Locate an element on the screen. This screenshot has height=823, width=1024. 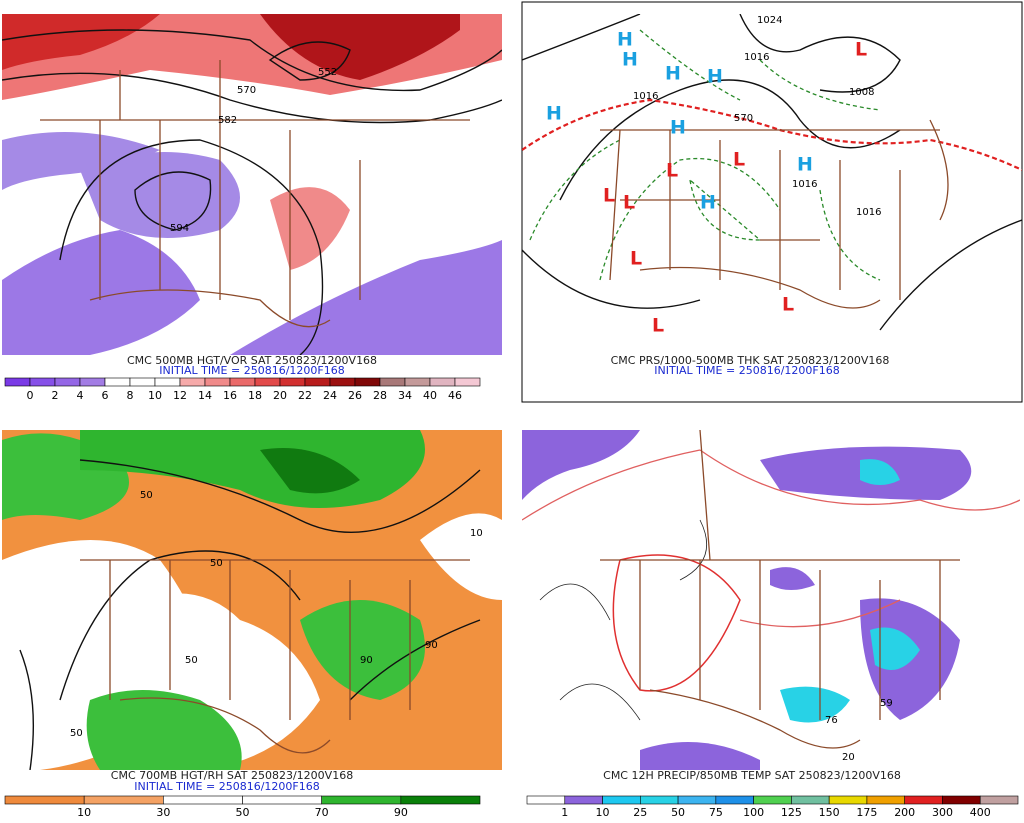
caption: CMC 700MB HGT/RH SAT 250823/1200V168 is located at coordinates (232, 775).